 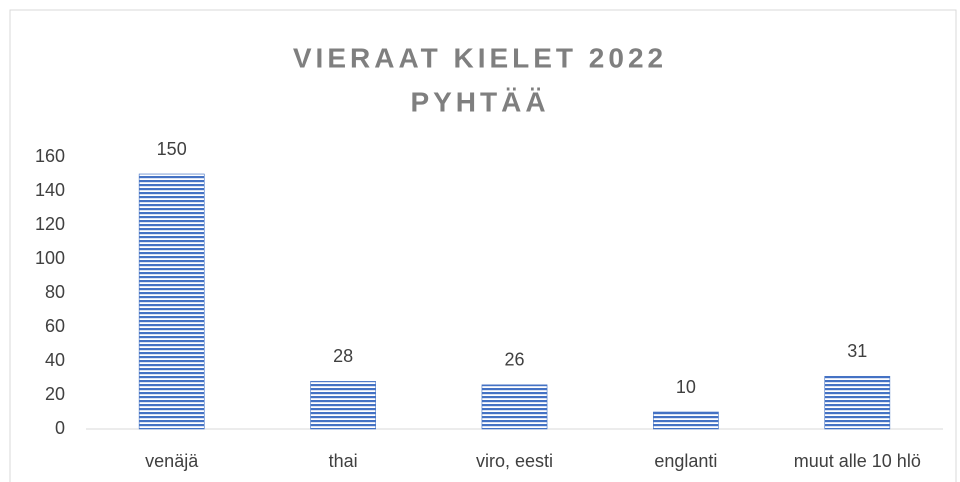 I want to click on y-tick-label: 120, so click(x=50, y=224).